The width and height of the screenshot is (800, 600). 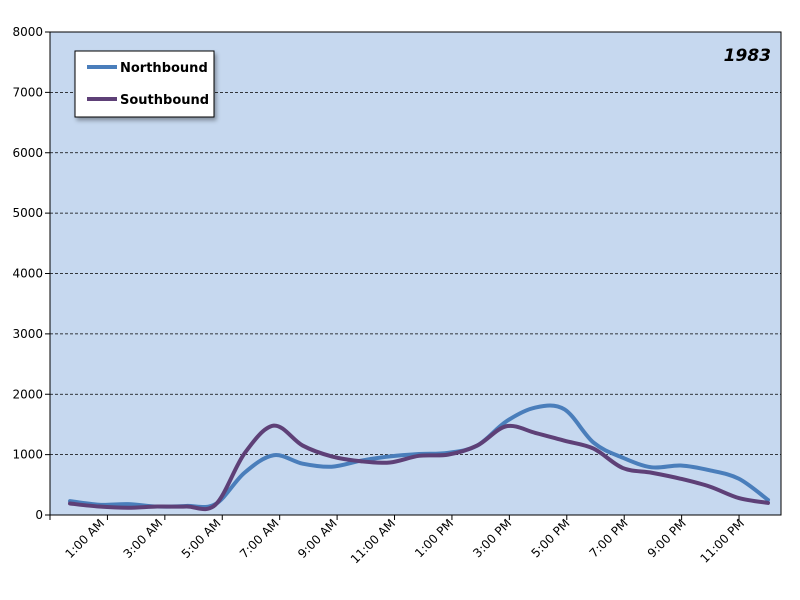 What do you see at coordinates (317, 538) in the screenshot?
I see `x-tick-label: 9:00 AM` at bounding box center [317, 538].